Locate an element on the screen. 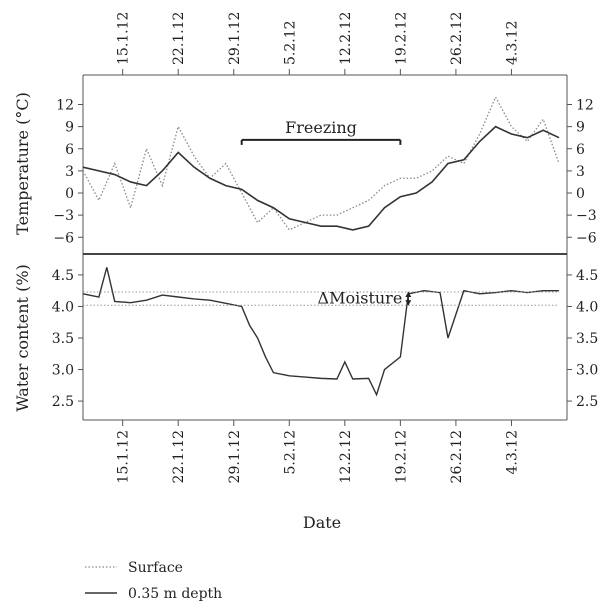  top-x-tick-label: 19.2.12 is located at coordinates (401, 38).